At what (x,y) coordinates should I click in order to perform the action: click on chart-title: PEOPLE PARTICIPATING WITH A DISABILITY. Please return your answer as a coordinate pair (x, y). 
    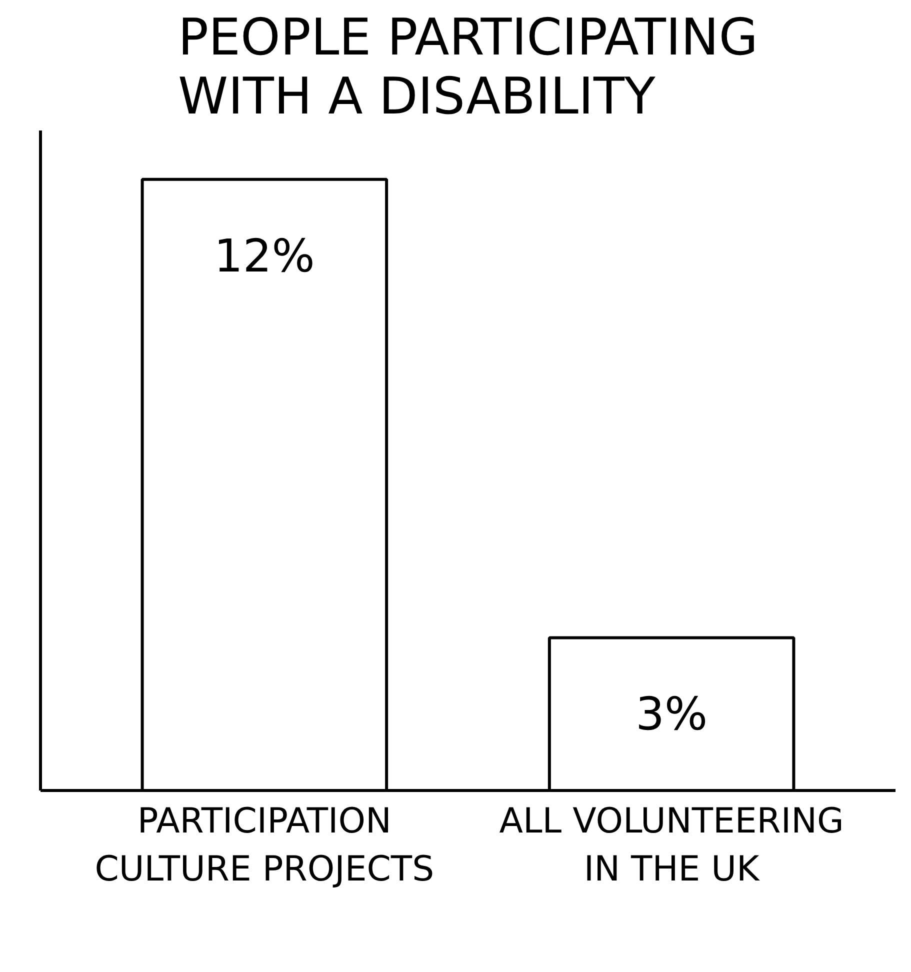
    Looking at the image, I should click on (468, 67).